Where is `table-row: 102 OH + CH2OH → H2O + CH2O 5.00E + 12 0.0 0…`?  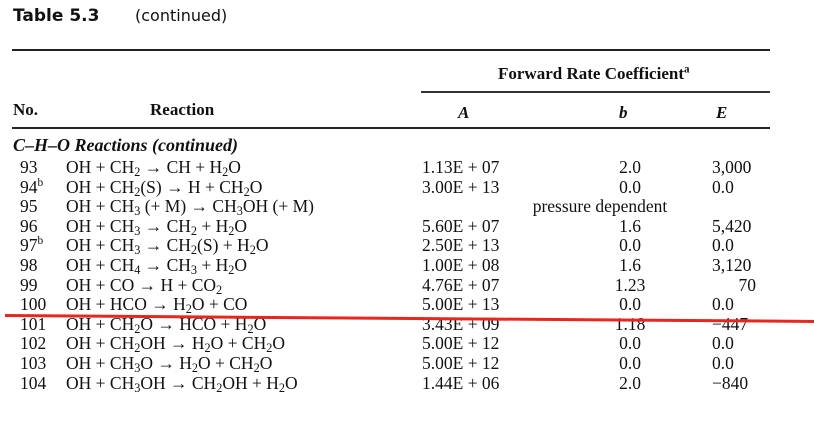
table-row: 102 OH + CH2OH → H2O + CH2O 5.00E + 12 0.0 0… is located at coordinates (407, 344).